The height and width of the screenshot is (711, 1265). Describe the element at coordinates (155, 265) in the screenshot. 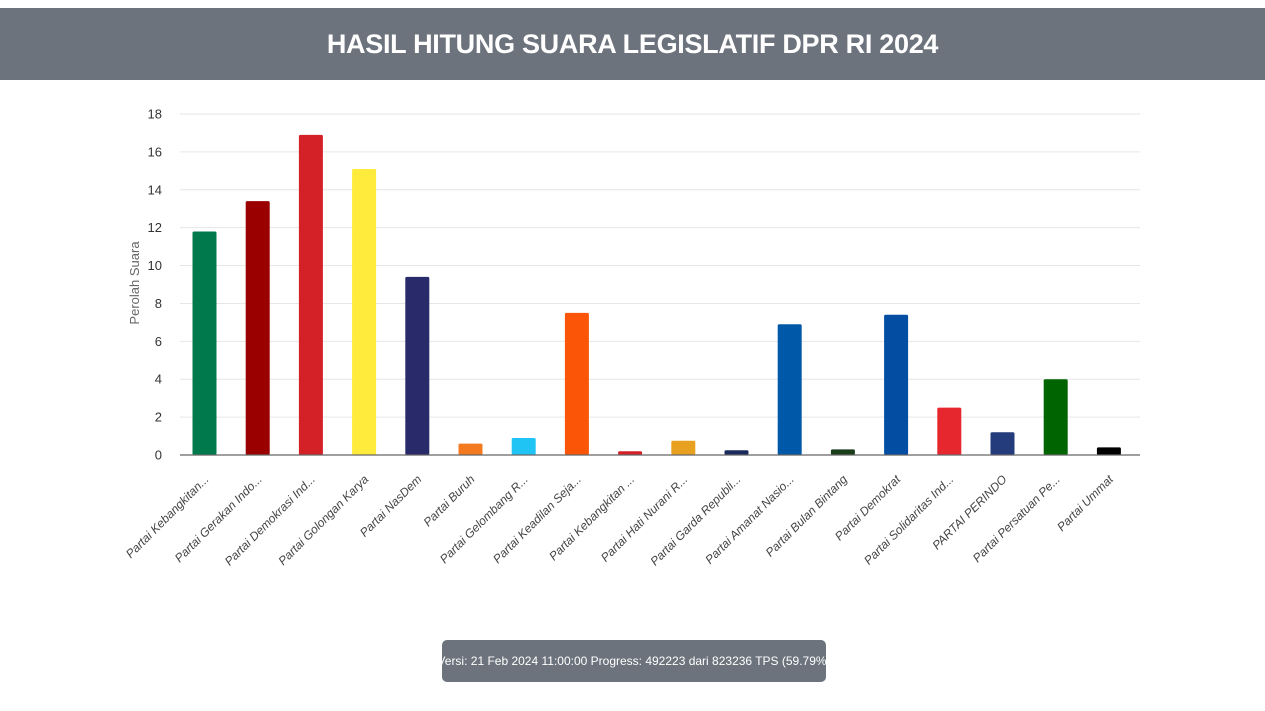

I see `y-tick-label: 10` at that location.